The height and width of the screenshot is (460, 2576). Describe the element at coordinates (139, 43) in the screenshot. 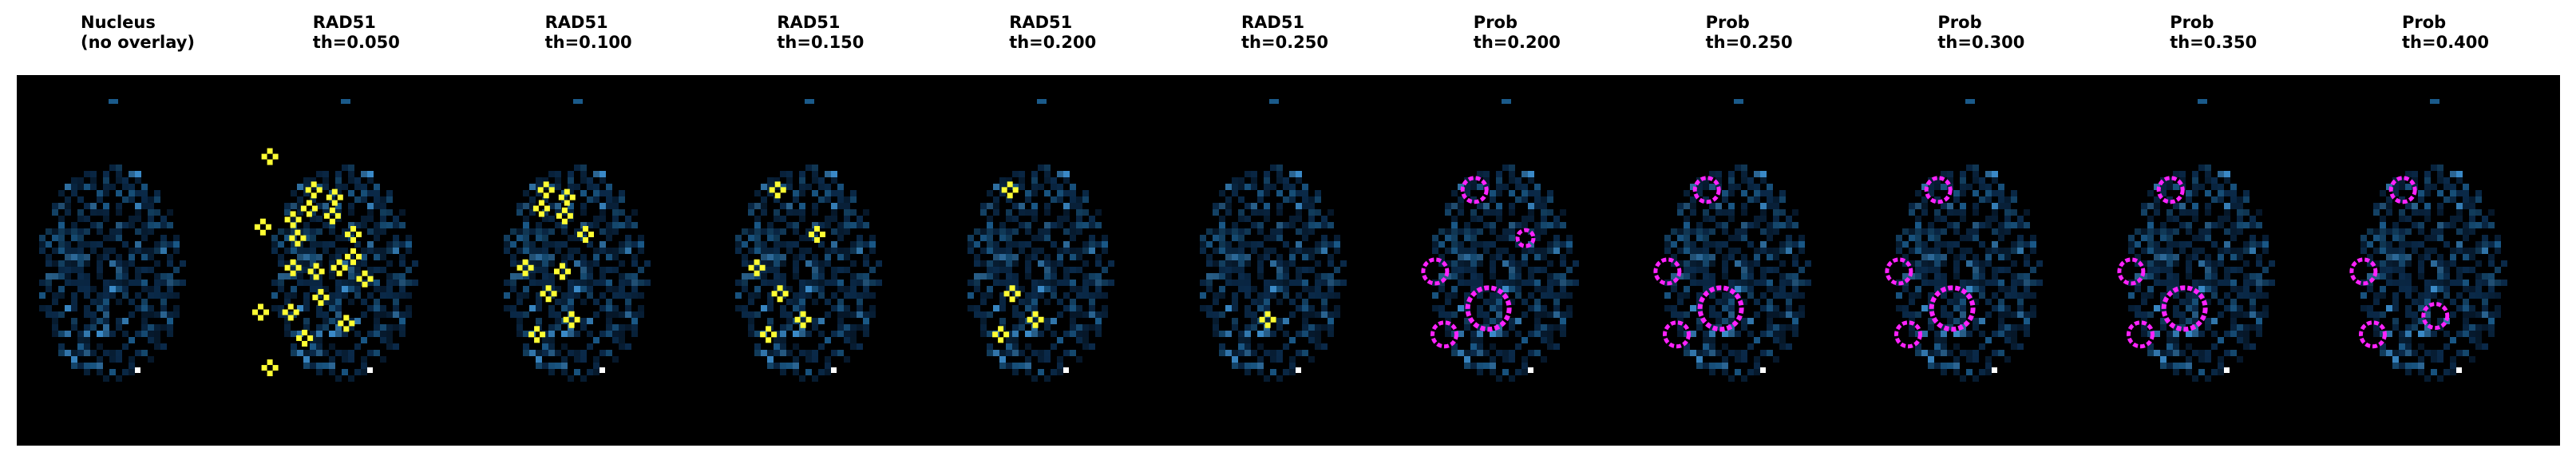

I see `panel-title-line: (no overlay)` at that location.